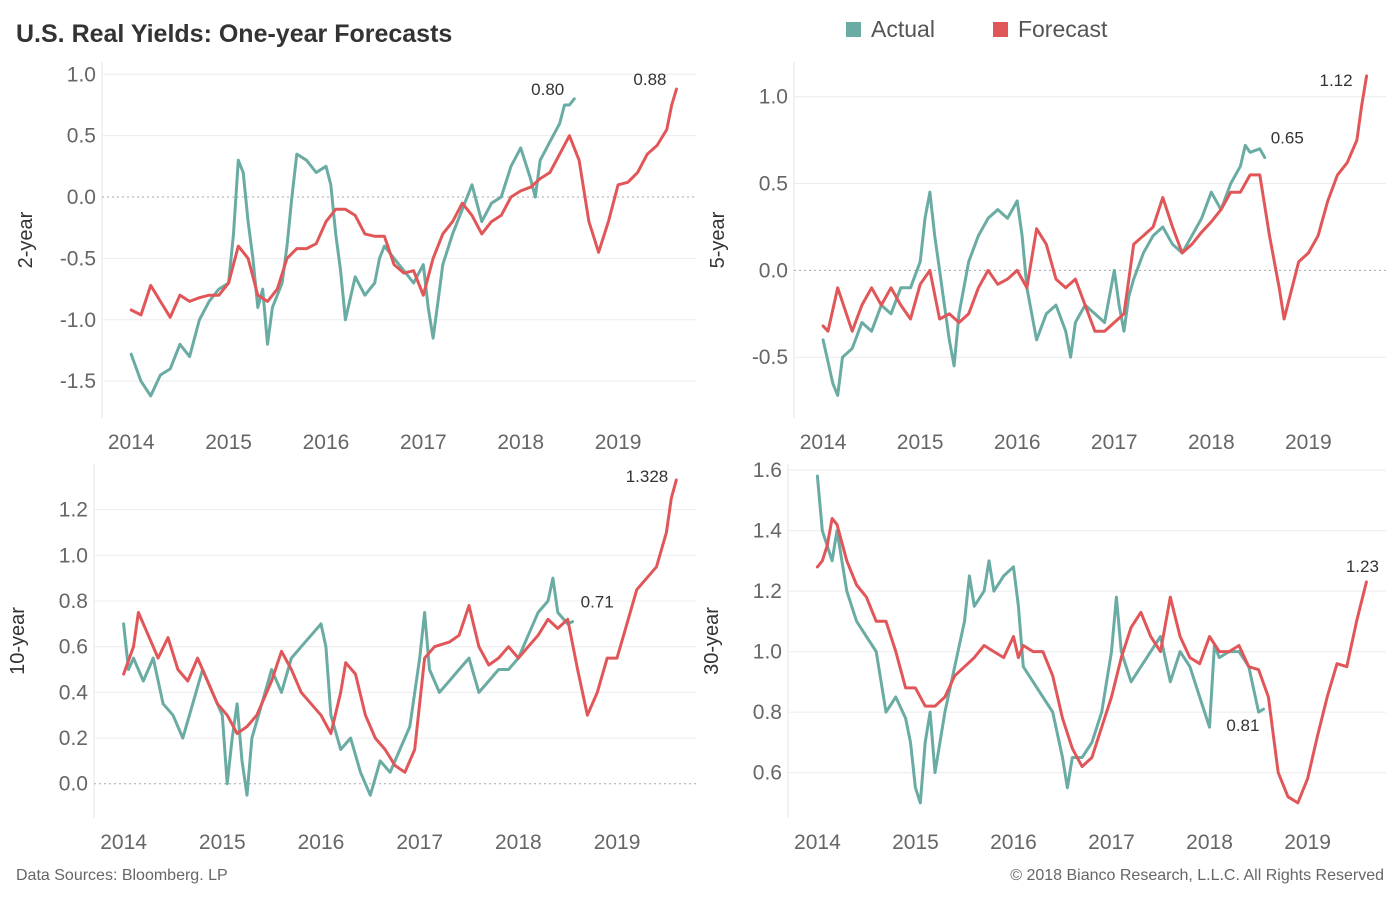 Image resolution: width=1400 pixels, height=900 pixels. I want to click on y-tick-label: 0.4, so click(74, 692).